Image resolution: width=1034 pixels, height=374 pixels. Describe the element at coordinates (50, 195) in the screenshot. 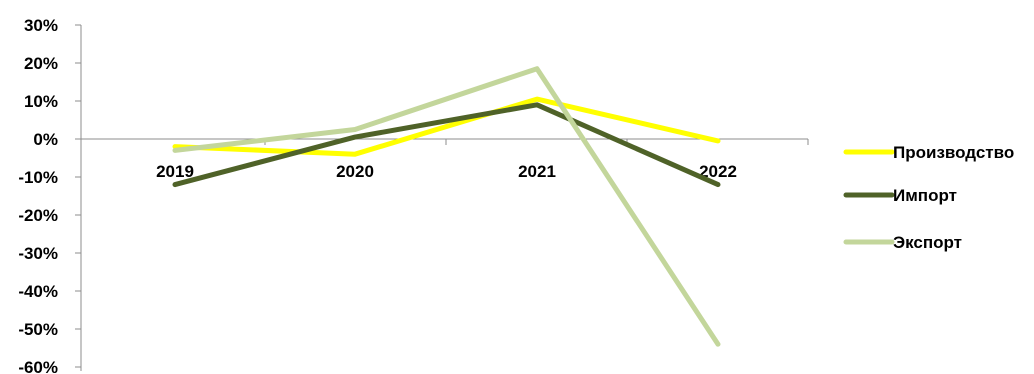

I see `y-axis: 30% 20% 10% 0% -10% -20% -30% -40% -50% -60%` at that location.